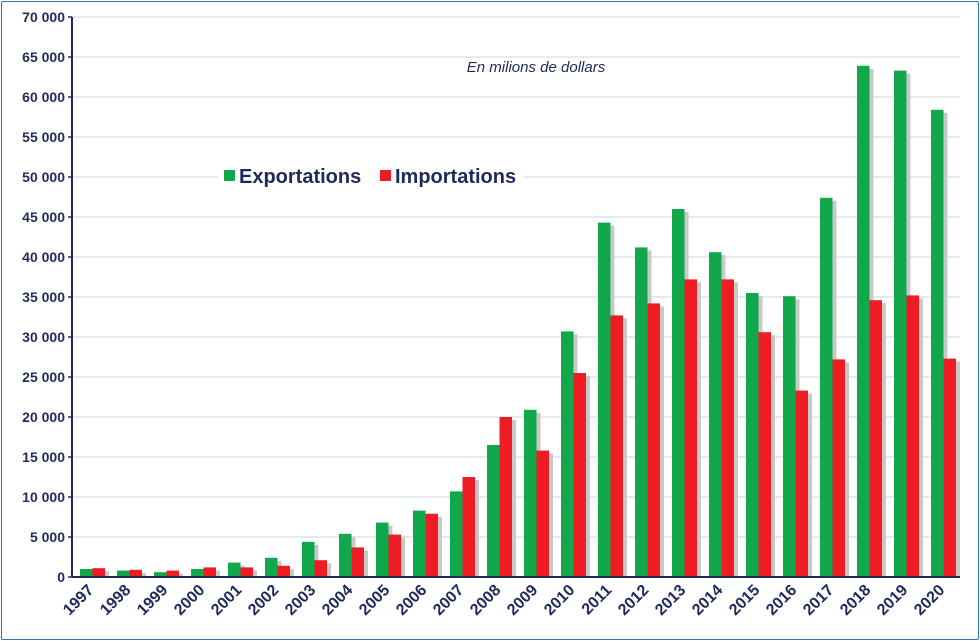  Describe the element at coordinates (382, 549) in the screenshot. I see `bar-exportations-2005` at that location.